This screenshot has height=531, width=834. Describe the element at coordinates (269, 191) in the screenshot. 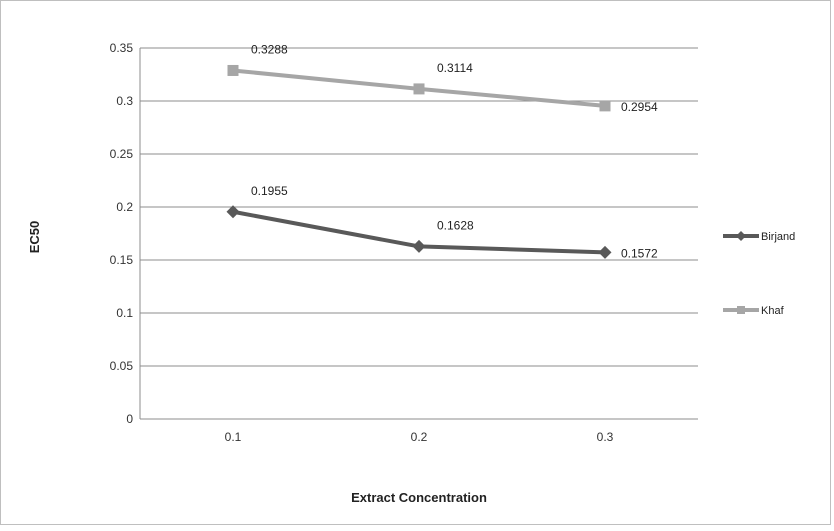

I see `data-label-birjand: 0.1955` at that location.